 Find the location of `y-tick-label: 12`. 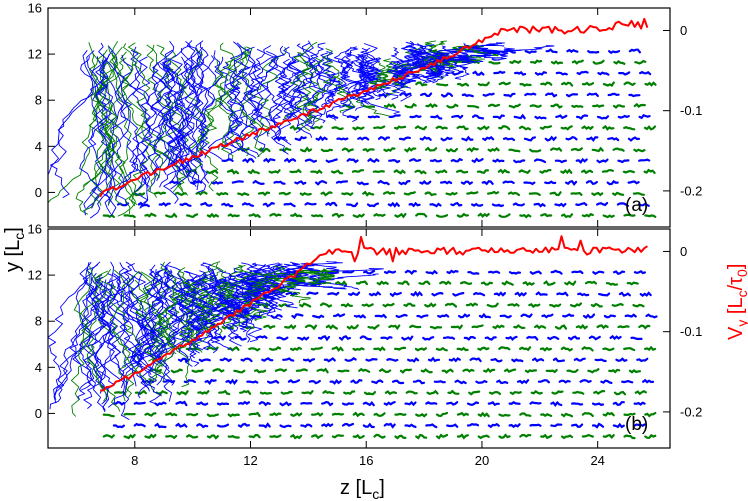

y-tick-label: 12 is located at coordinates (35, 275).